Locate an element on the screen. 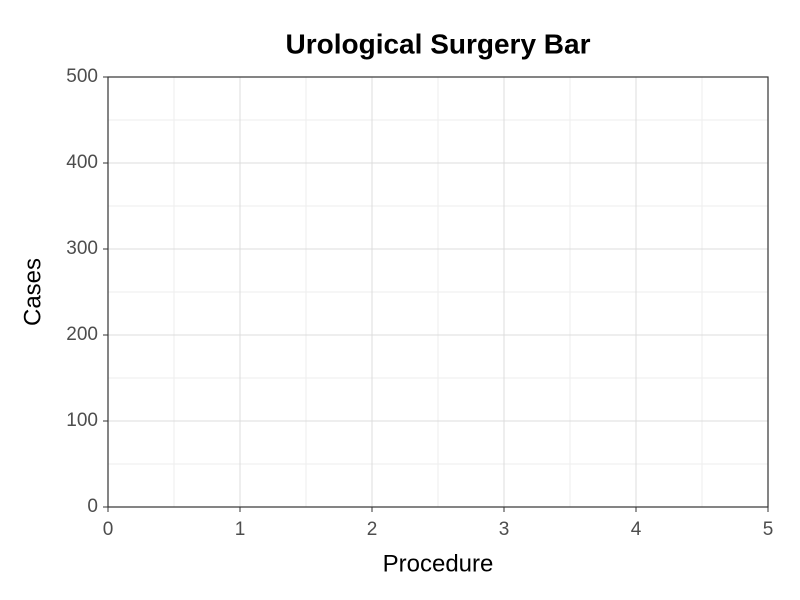  y-tick-label: 500 is located at coordinates (82, 76).